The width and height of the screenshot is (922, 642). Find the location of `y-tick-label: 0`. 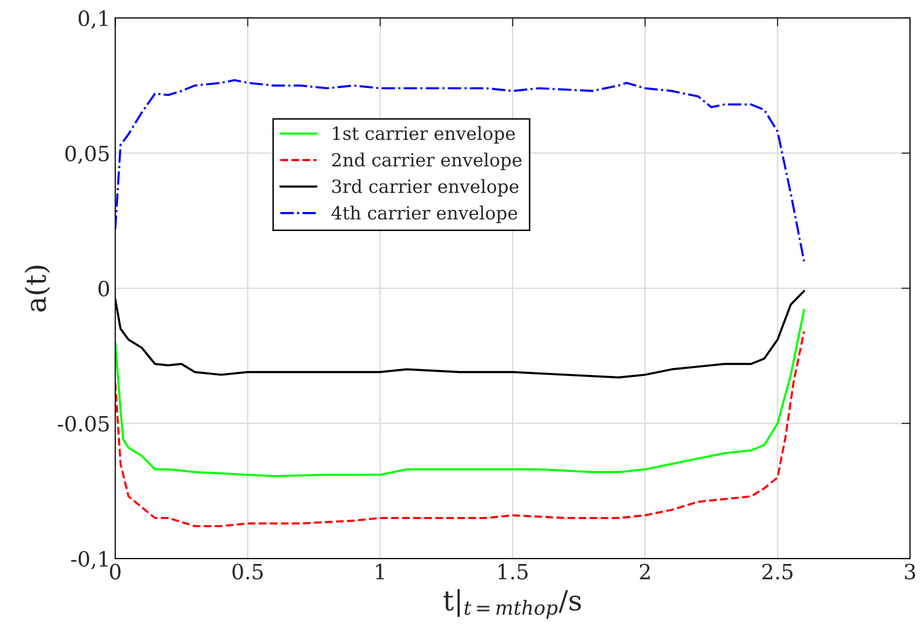

y-tick-label: 0 is located at coordinates (104, 288).